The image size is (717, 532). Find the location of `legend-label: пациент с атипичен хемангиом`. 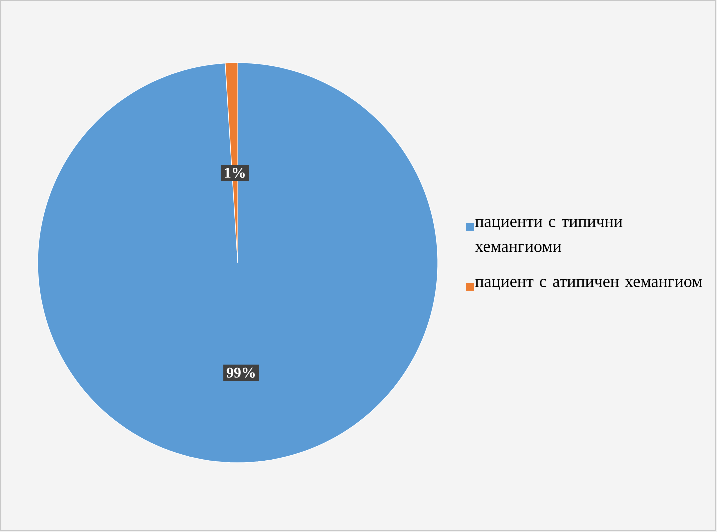

legend-label: пациент с атипичен хемангиом is located at coordinates (589, 284).